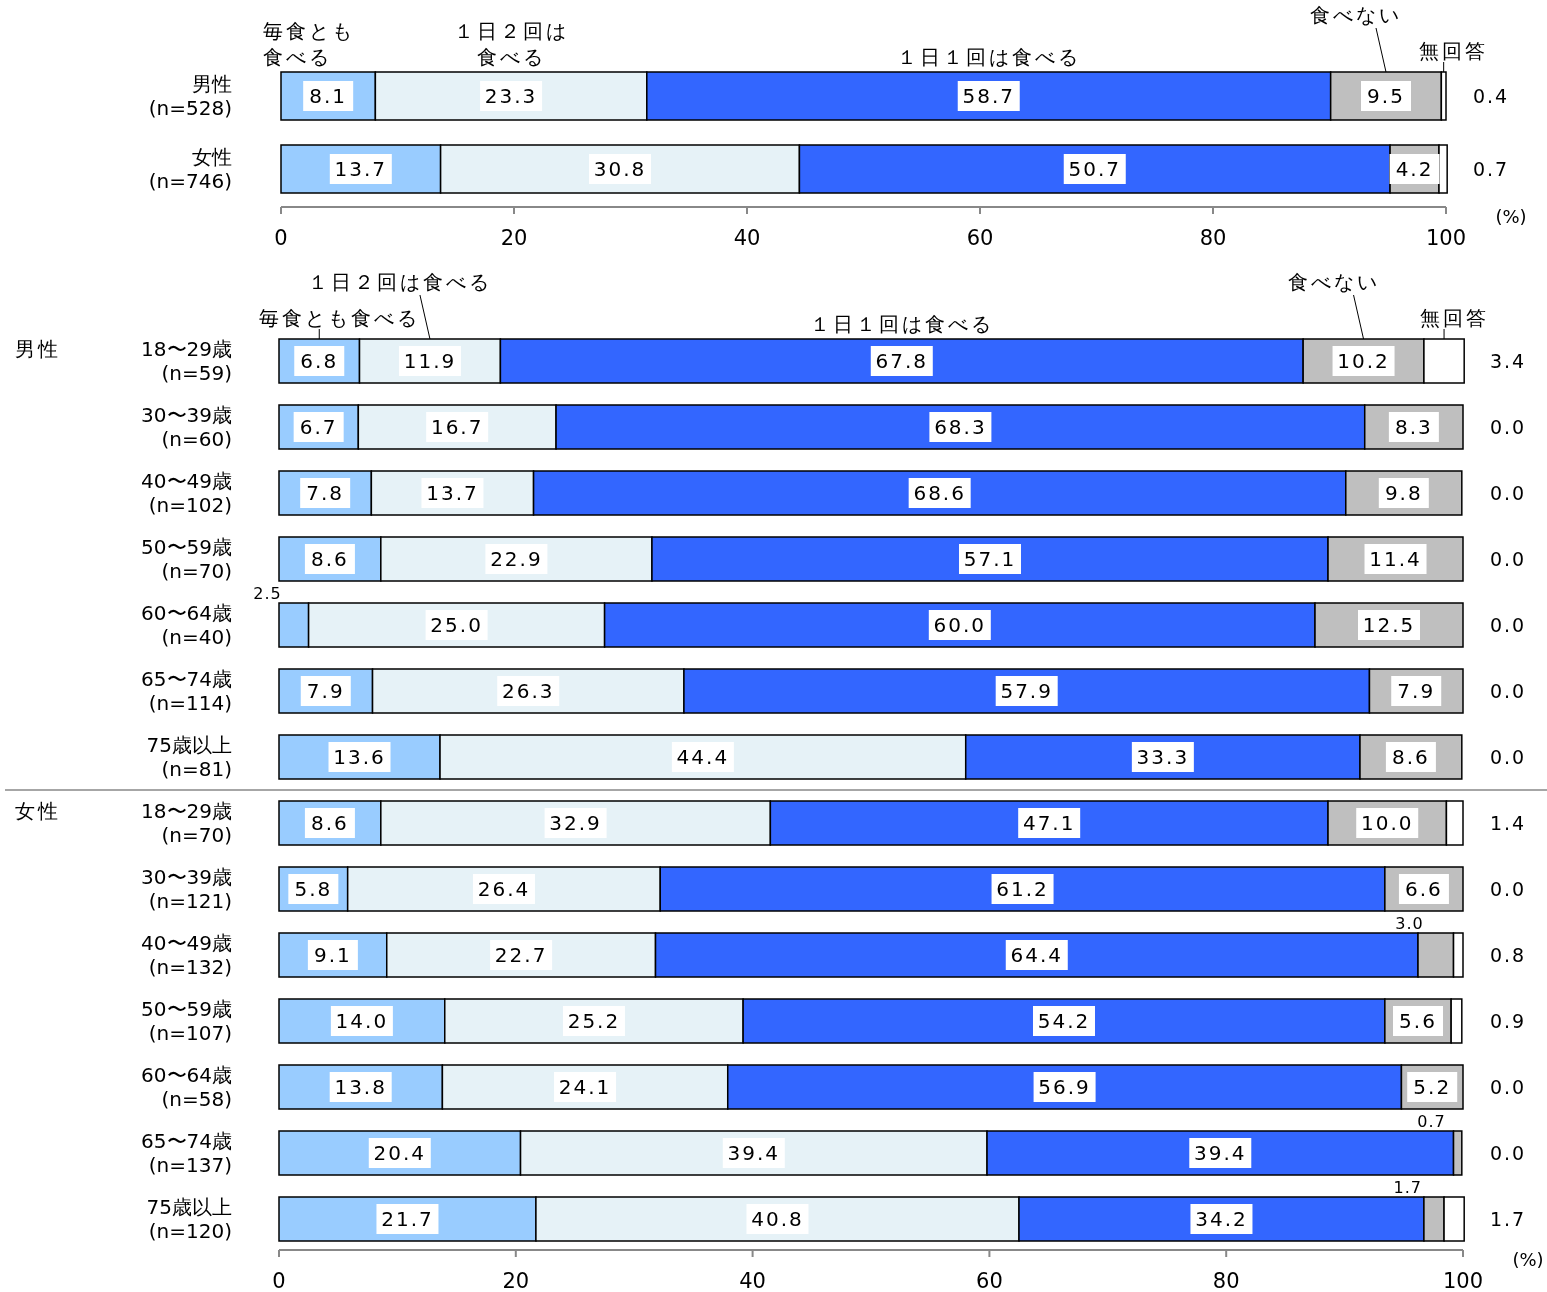 The image size is (1547, 1292). Describe the element at coordinates (430, 361) in the screenshot. I see `data-label: 11.9` at that location.